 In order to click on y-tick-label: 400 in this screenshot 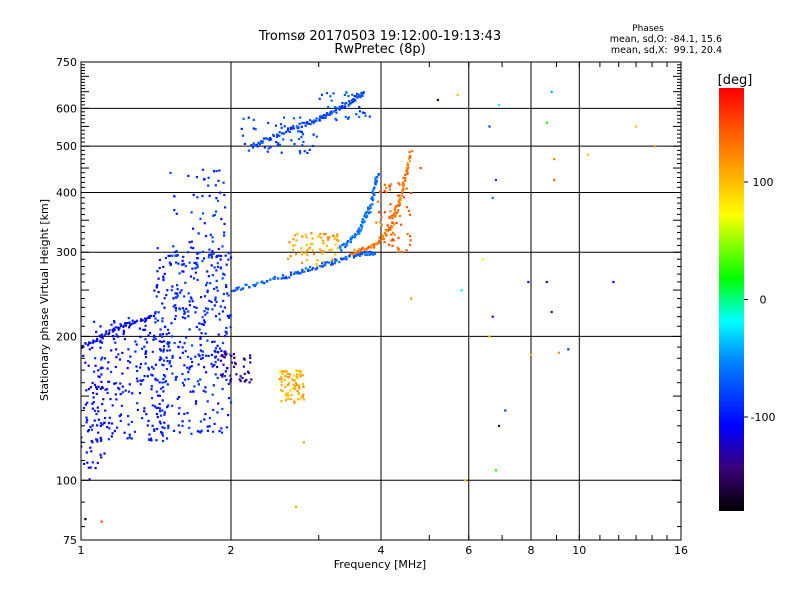, I will do `click(66, 192)`.